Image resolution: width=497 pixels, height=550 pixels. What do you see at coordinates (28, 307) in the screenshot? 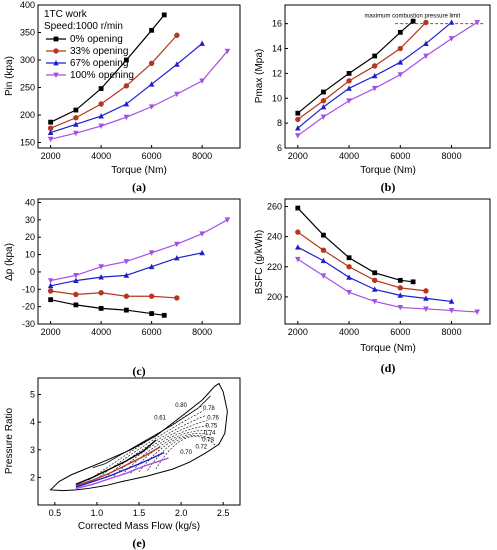
I see `pc-ytick-label: -20` at bounding box center [28, 307].